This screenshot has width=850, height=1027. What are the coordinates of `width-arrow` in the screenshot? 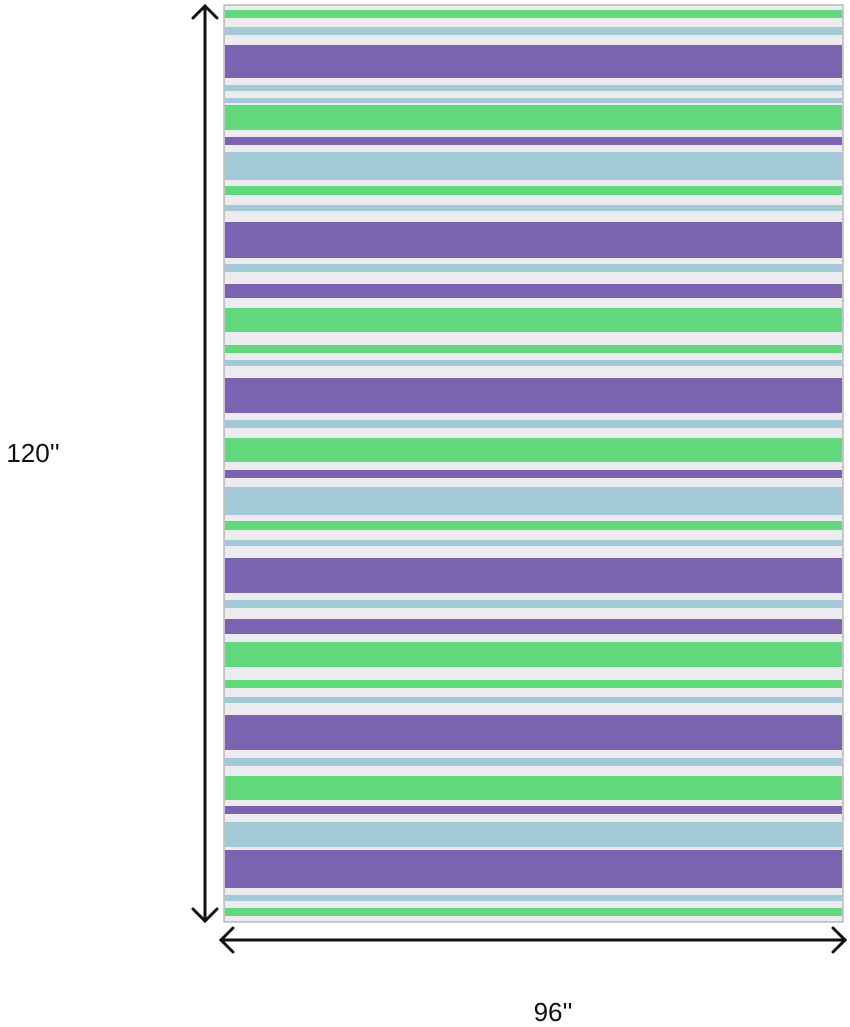 It's located at (533, 940).